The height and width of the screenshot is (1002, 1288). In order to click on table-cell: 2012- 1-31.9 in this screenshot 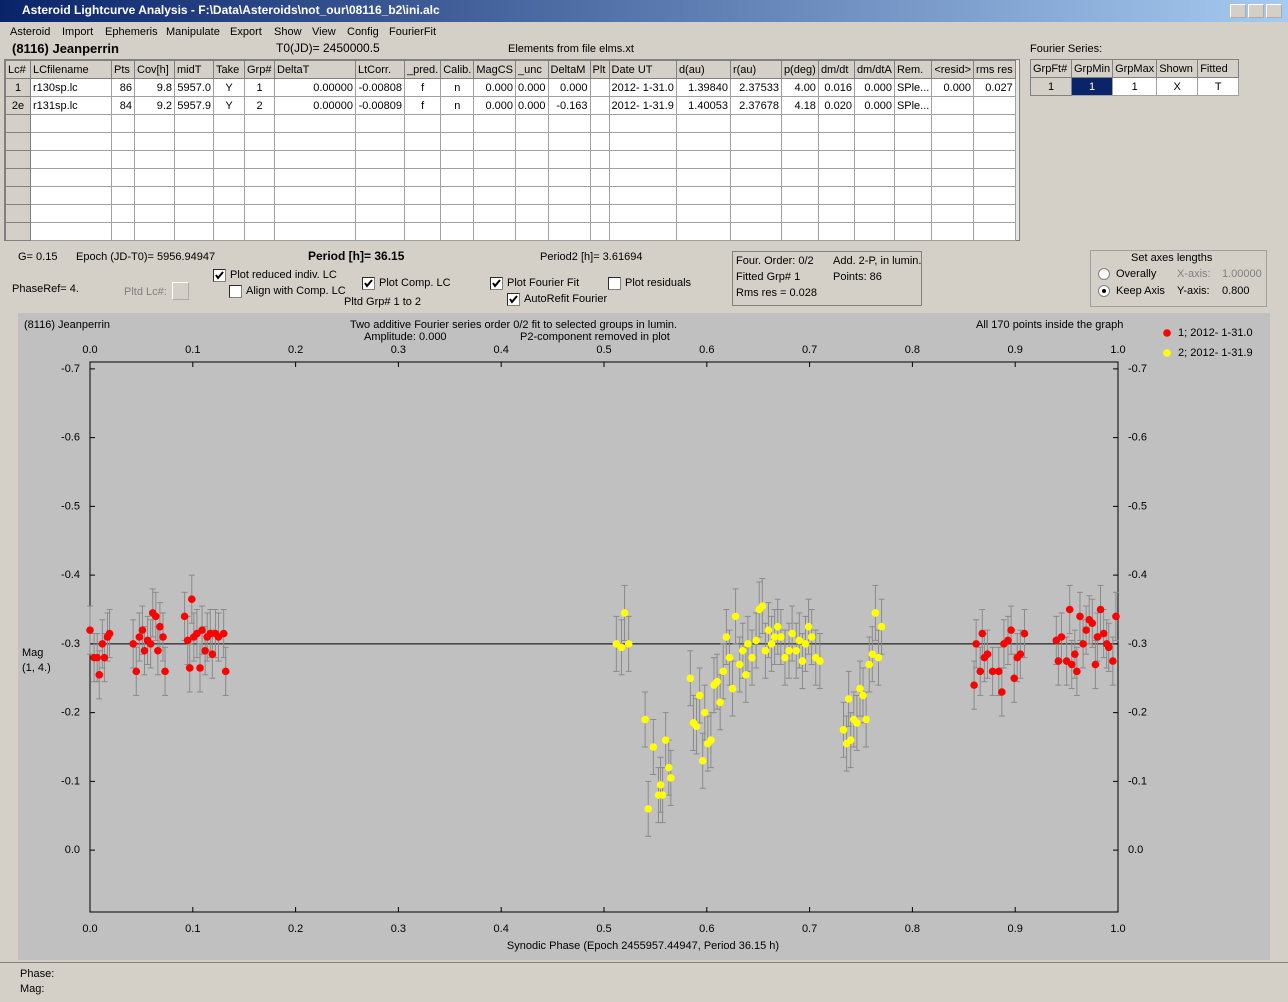, I will do `click(642, 105)`.